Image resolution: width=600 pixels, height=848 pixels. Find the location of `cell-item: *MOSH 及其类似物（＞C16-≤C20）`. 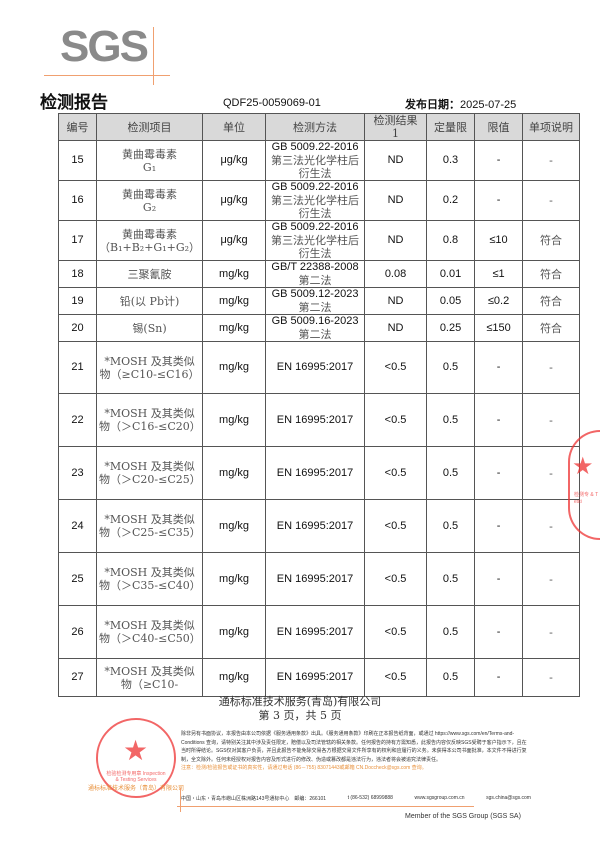

cell-item: *MOSH 及其类似物（＞C16-≤C20） is located at coordinates (149, 420).